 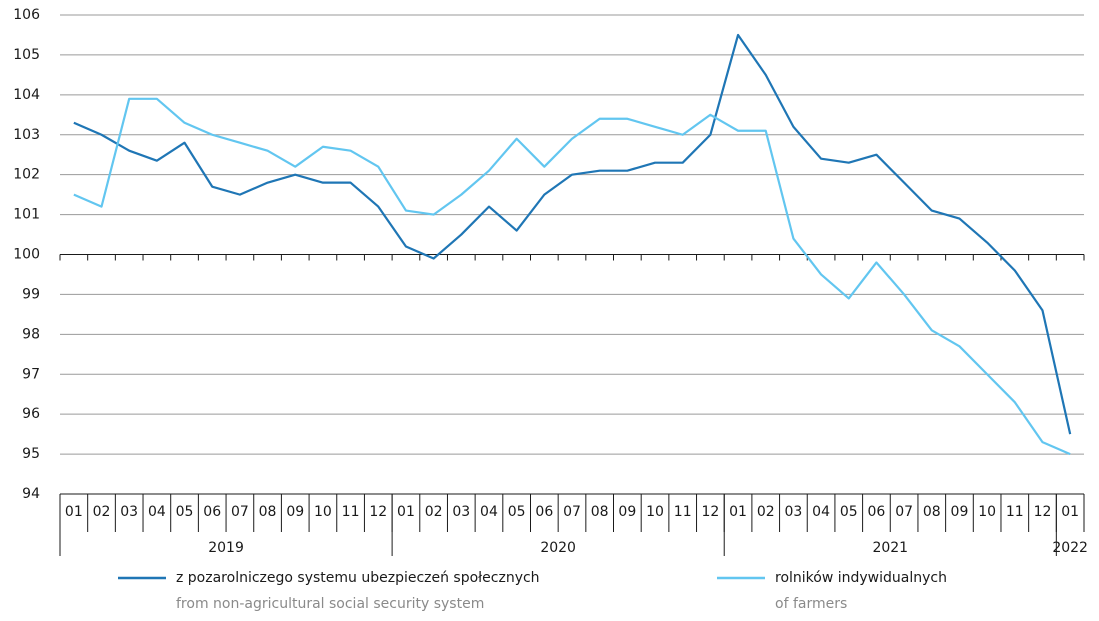 I want to click on y-tick-label: 98, so click(x=31, y=334).